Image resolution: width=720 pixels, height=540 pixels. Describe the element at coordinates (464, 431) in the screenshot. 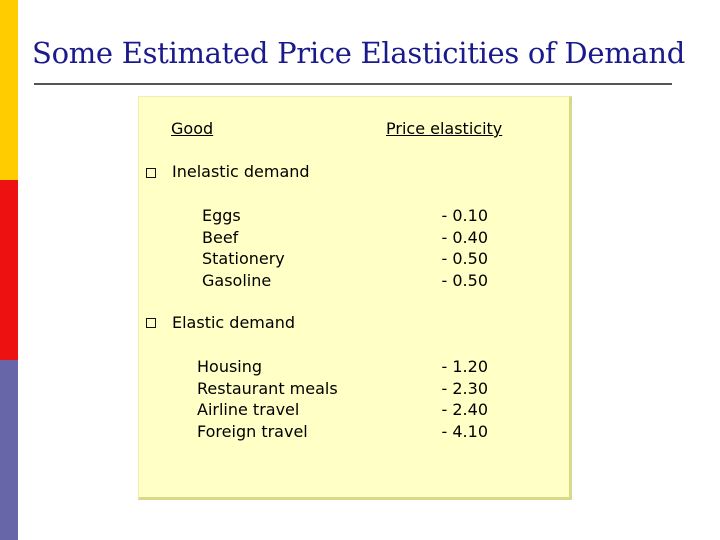

I see `list-item: - 4.10` at that location.